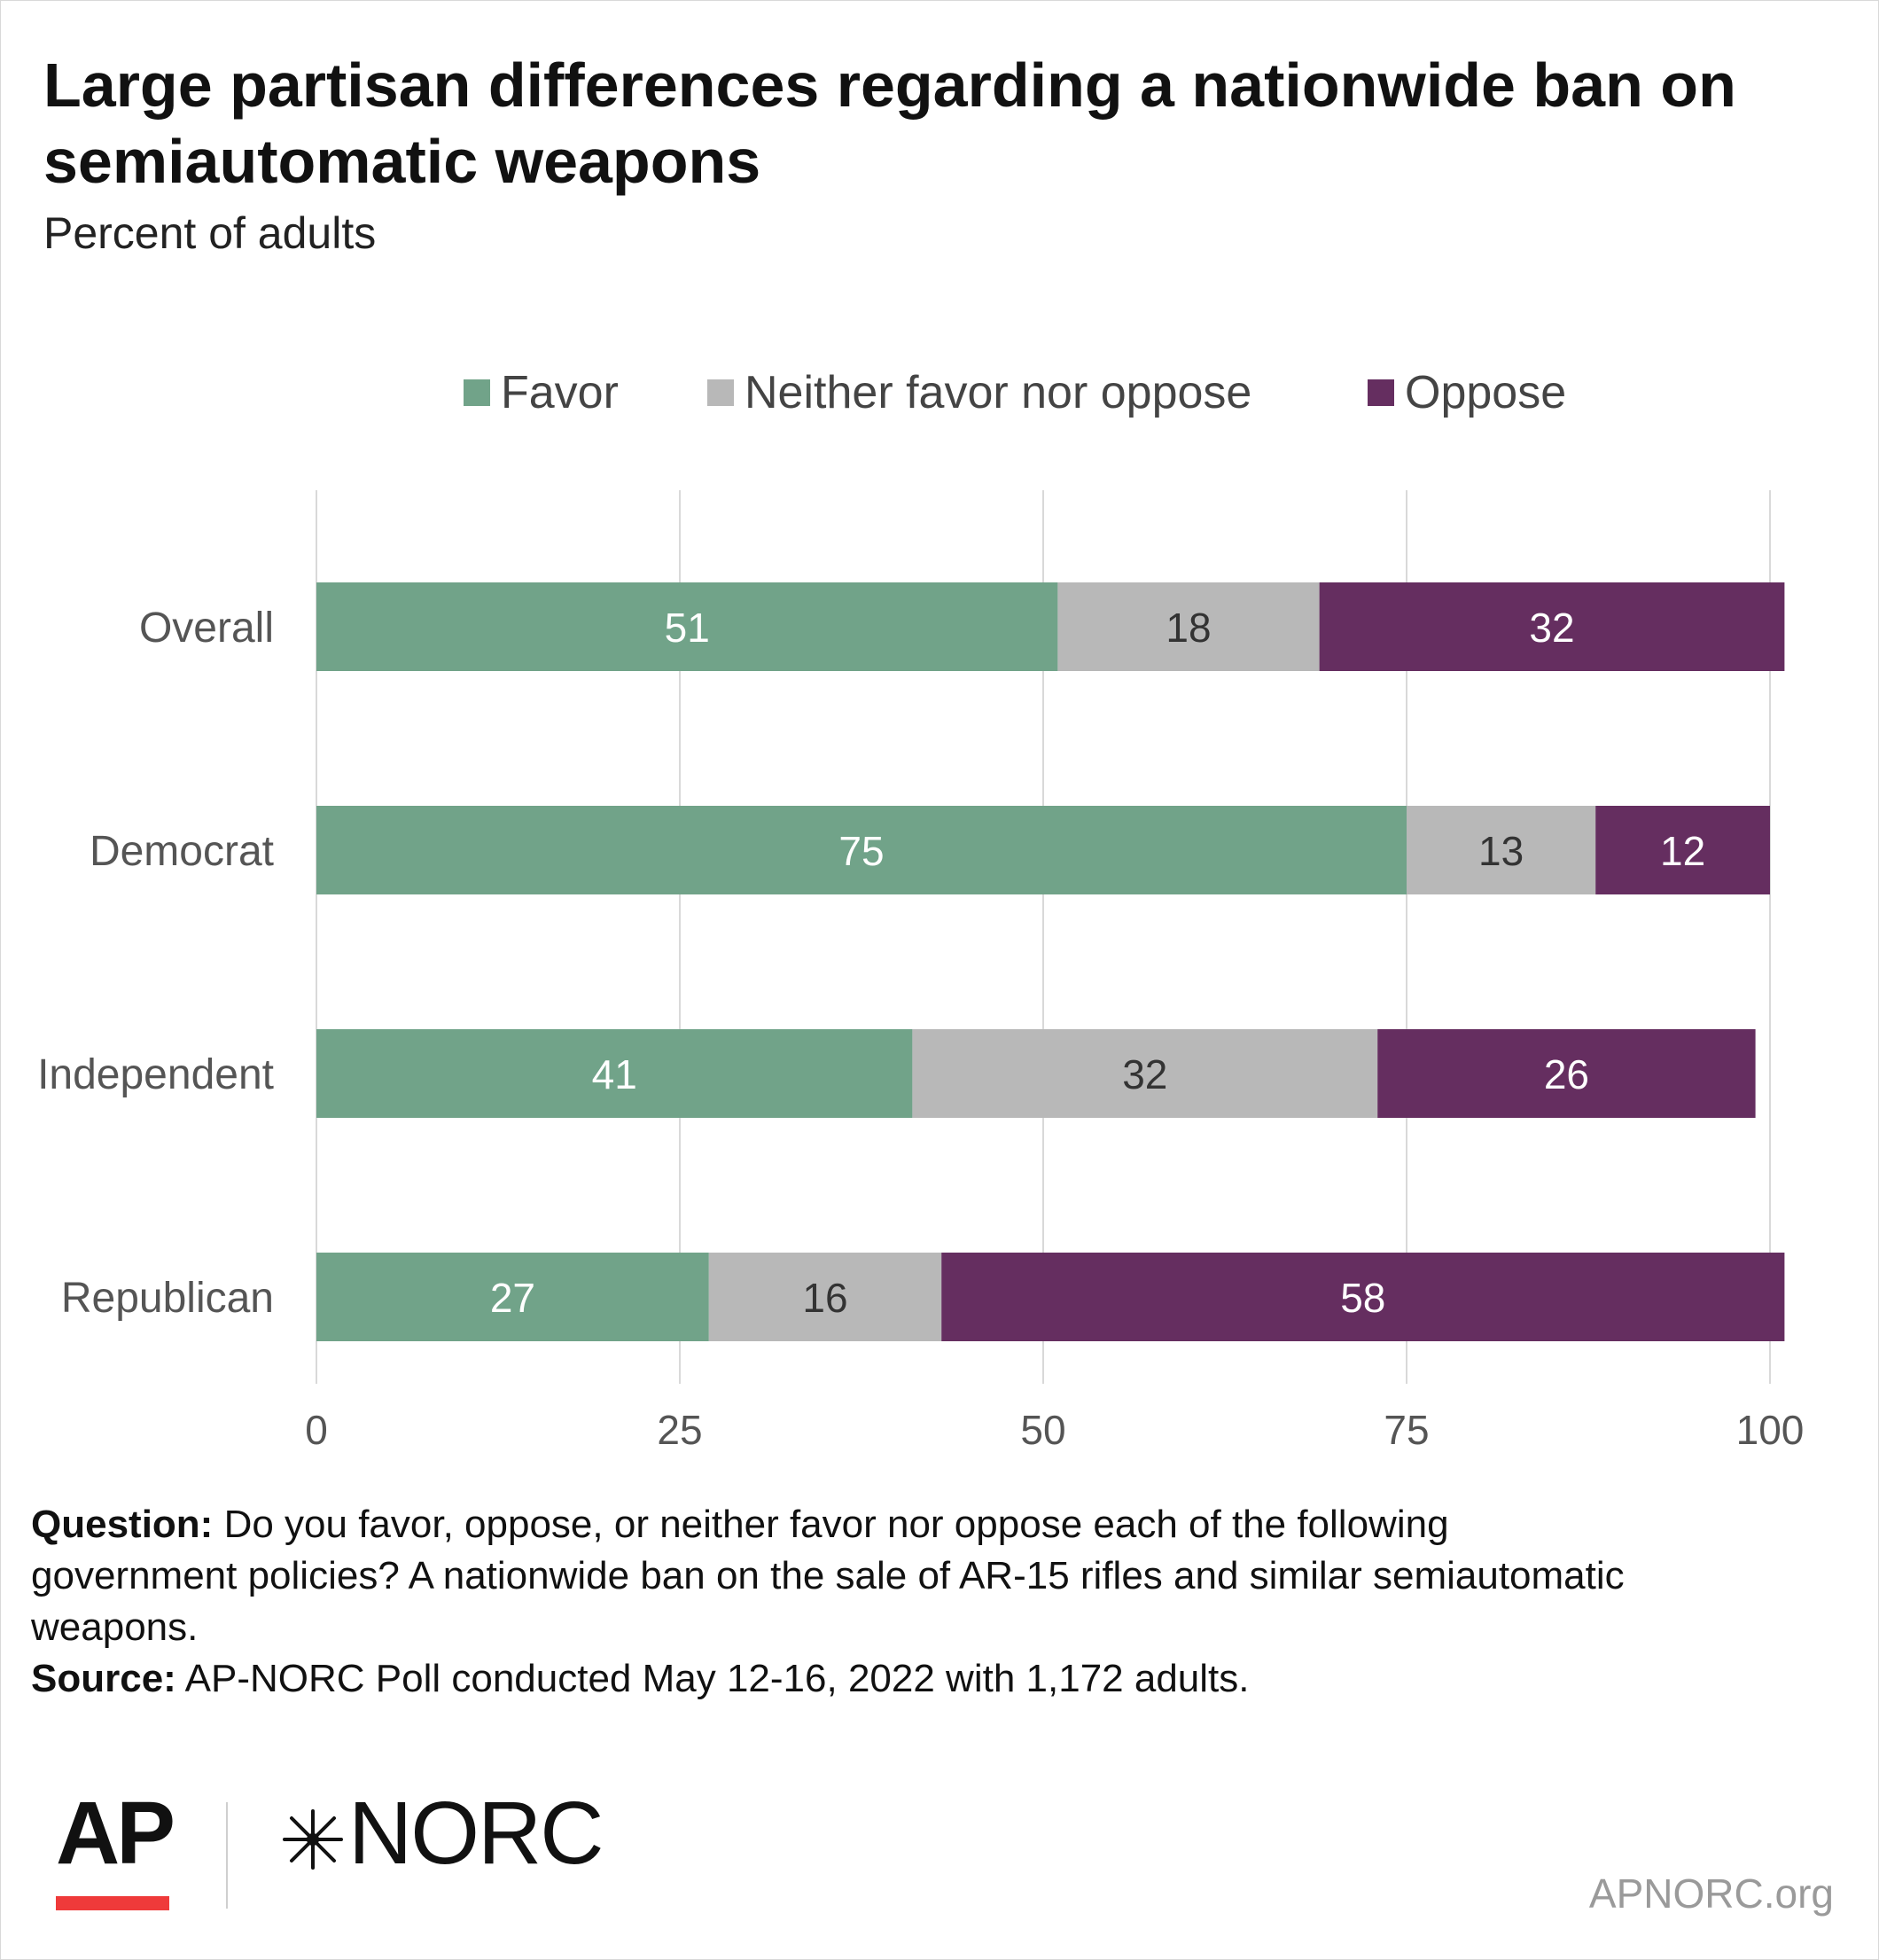  I want to click on data-label: 58, so click(1362, 1298).